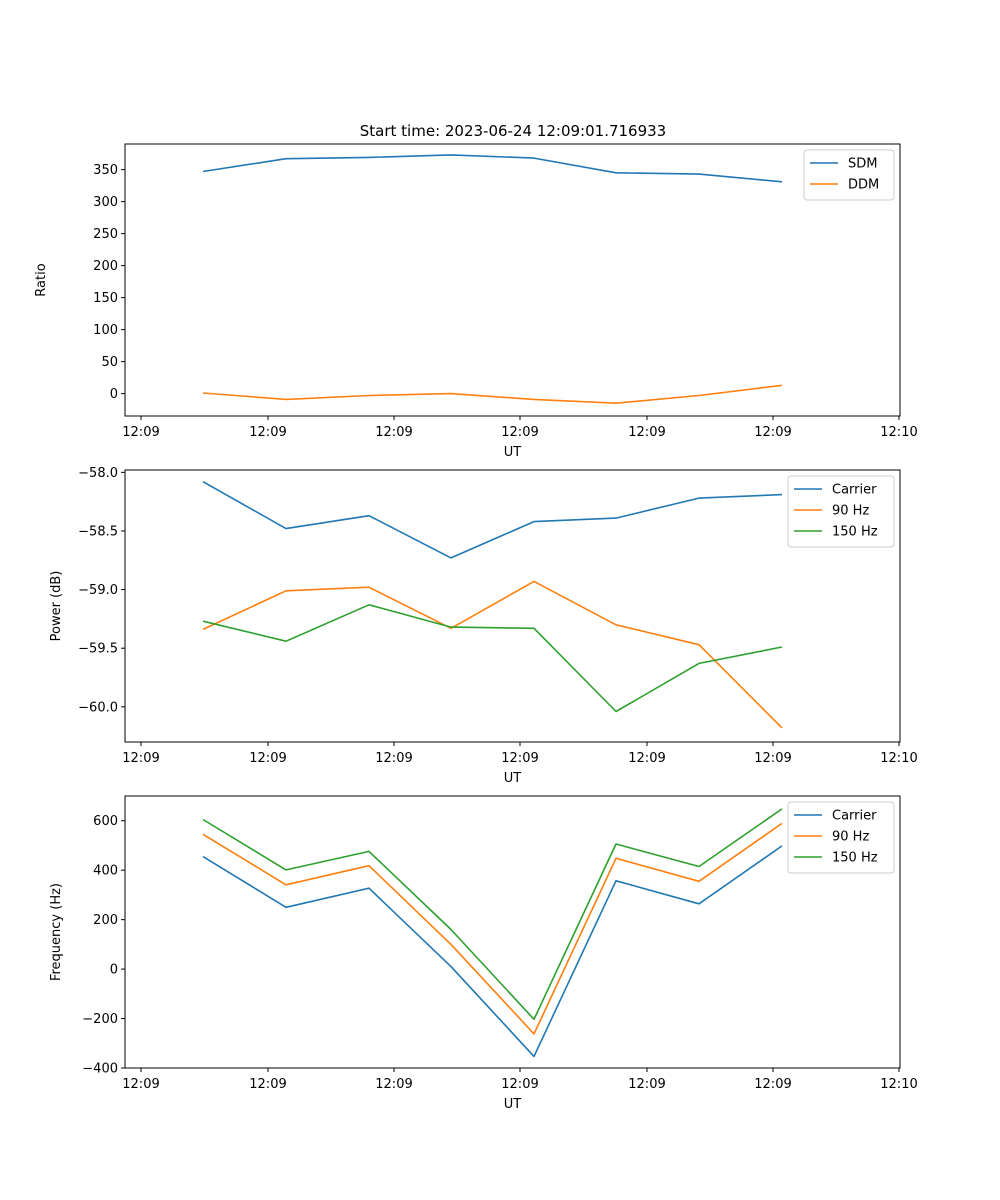 This screenshot has height=1200, width=1000. What do you see at coordinates (105, 330) in the screenshot?
I see `y-tick-label: 100` at bounding box center [105, 330].